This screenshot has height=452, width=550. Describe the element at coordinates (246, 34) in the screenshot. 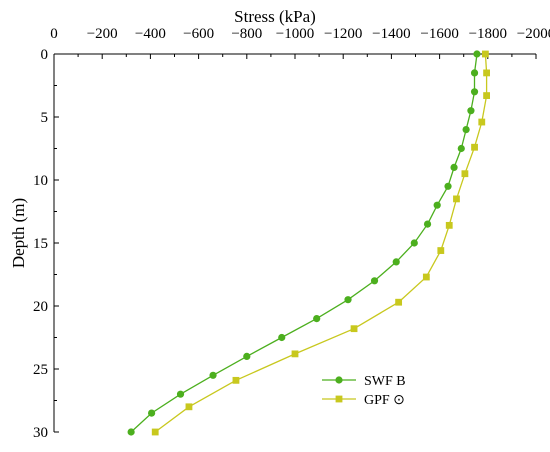

I see `x-tick-label: −800` at that location.